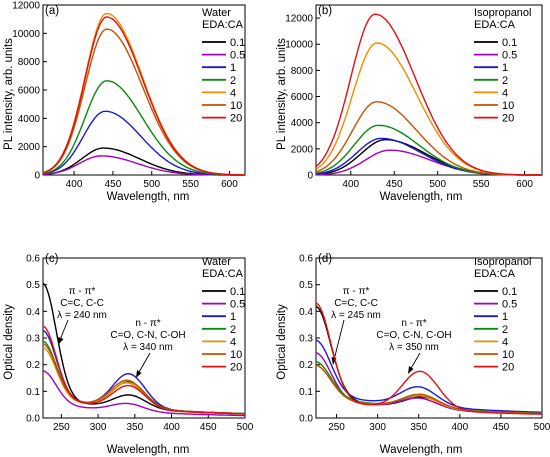 The height and width of the screenshot is (457, 550). What do you see at coordinates (356, 315) in the screenshot?
I see `panel-d-annotation-pi-3: λ = 245 nm` at bounding box center [356, 315].